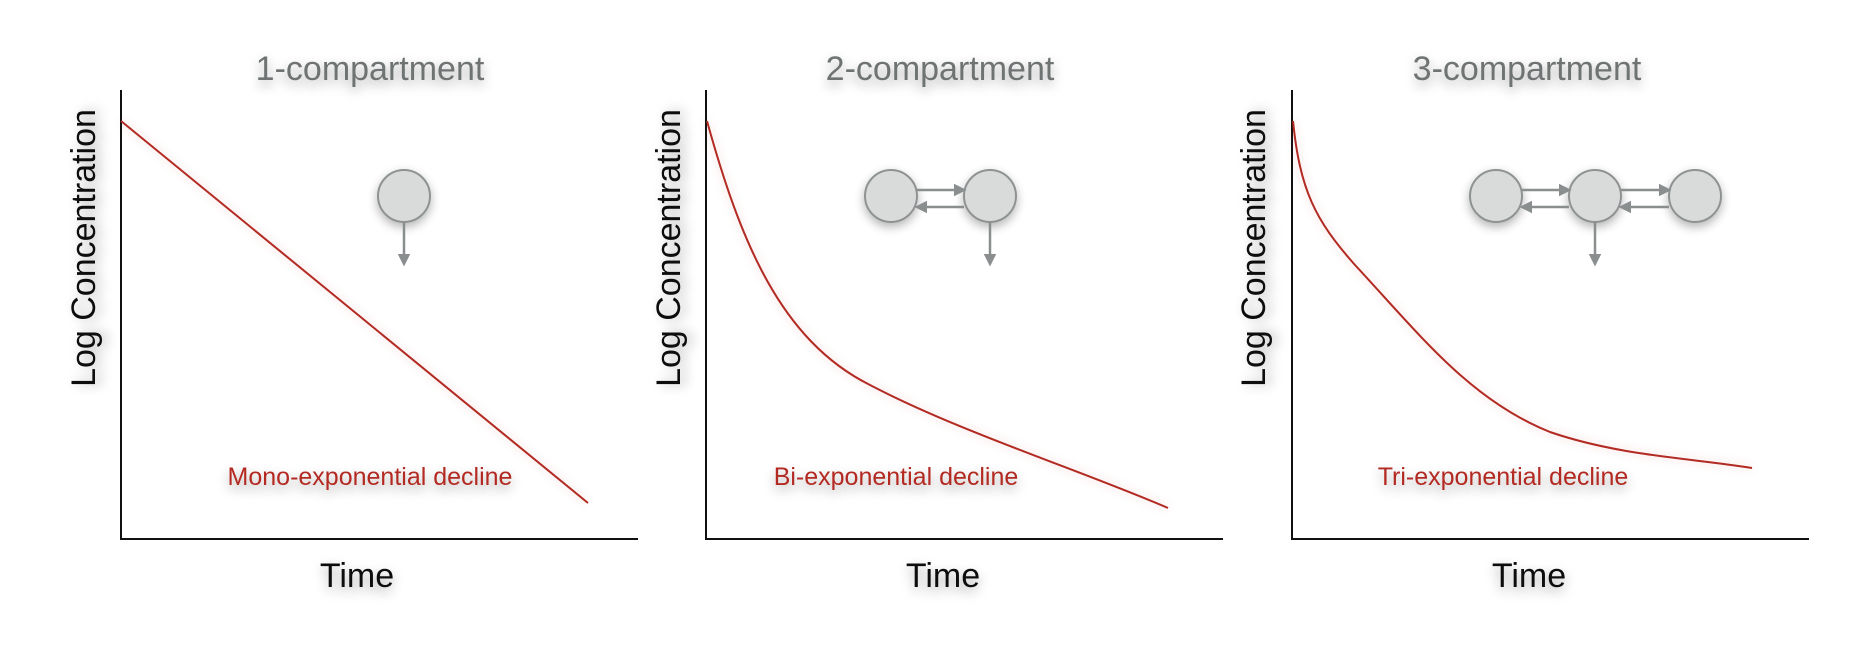  Describe the element at coordinates (937, 314) in the screenshot. I see `bi-exponential-curve` at that location.